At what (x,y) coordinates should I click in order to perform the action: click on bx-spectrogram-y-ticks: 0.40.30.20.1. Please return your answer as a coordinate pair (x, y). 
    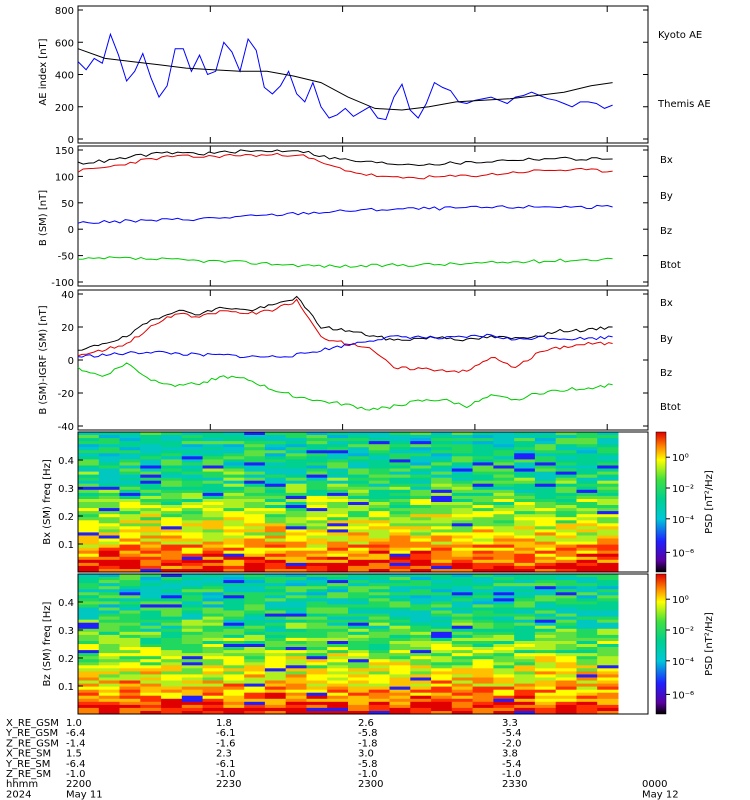
    Looking at the image, I should click on (70, 503).